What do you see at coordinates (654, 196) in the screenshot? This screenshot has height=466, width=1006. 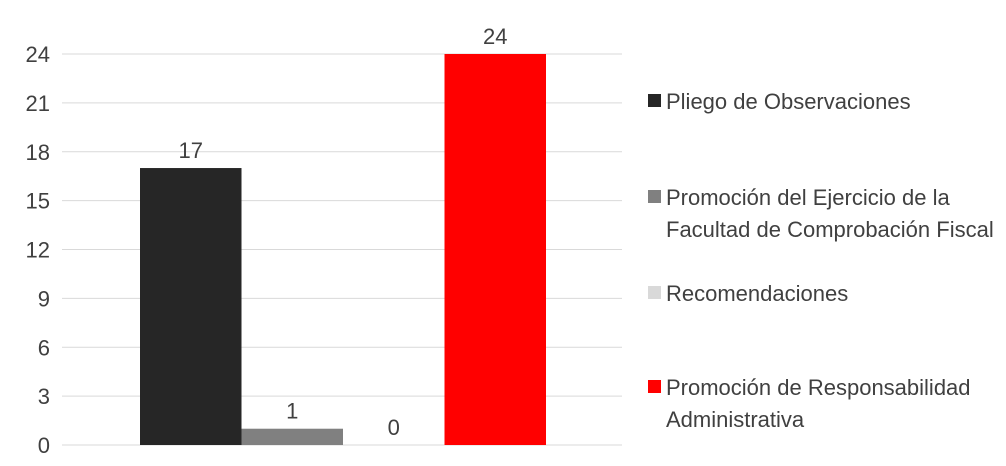 I see `legend-swatch-promocion-ejercicio` at bounding box center [654, 196].